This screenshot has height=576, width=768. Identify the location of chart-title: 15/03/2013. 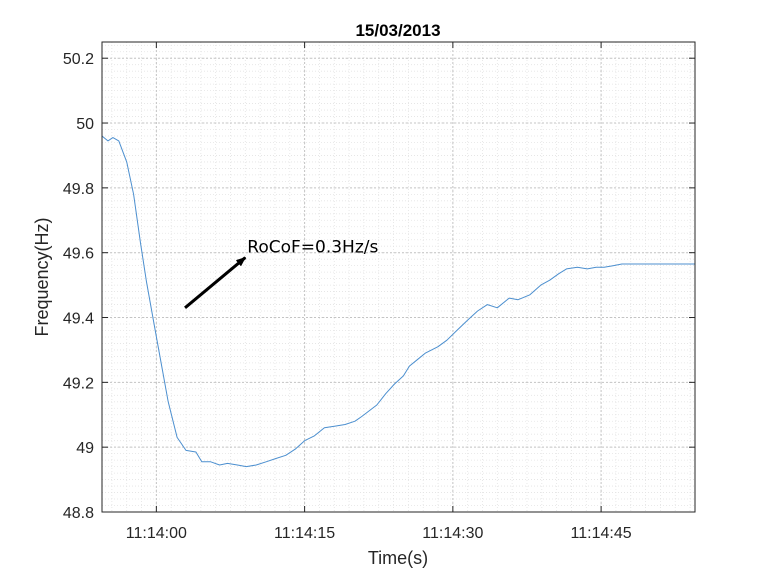
(397, 30).